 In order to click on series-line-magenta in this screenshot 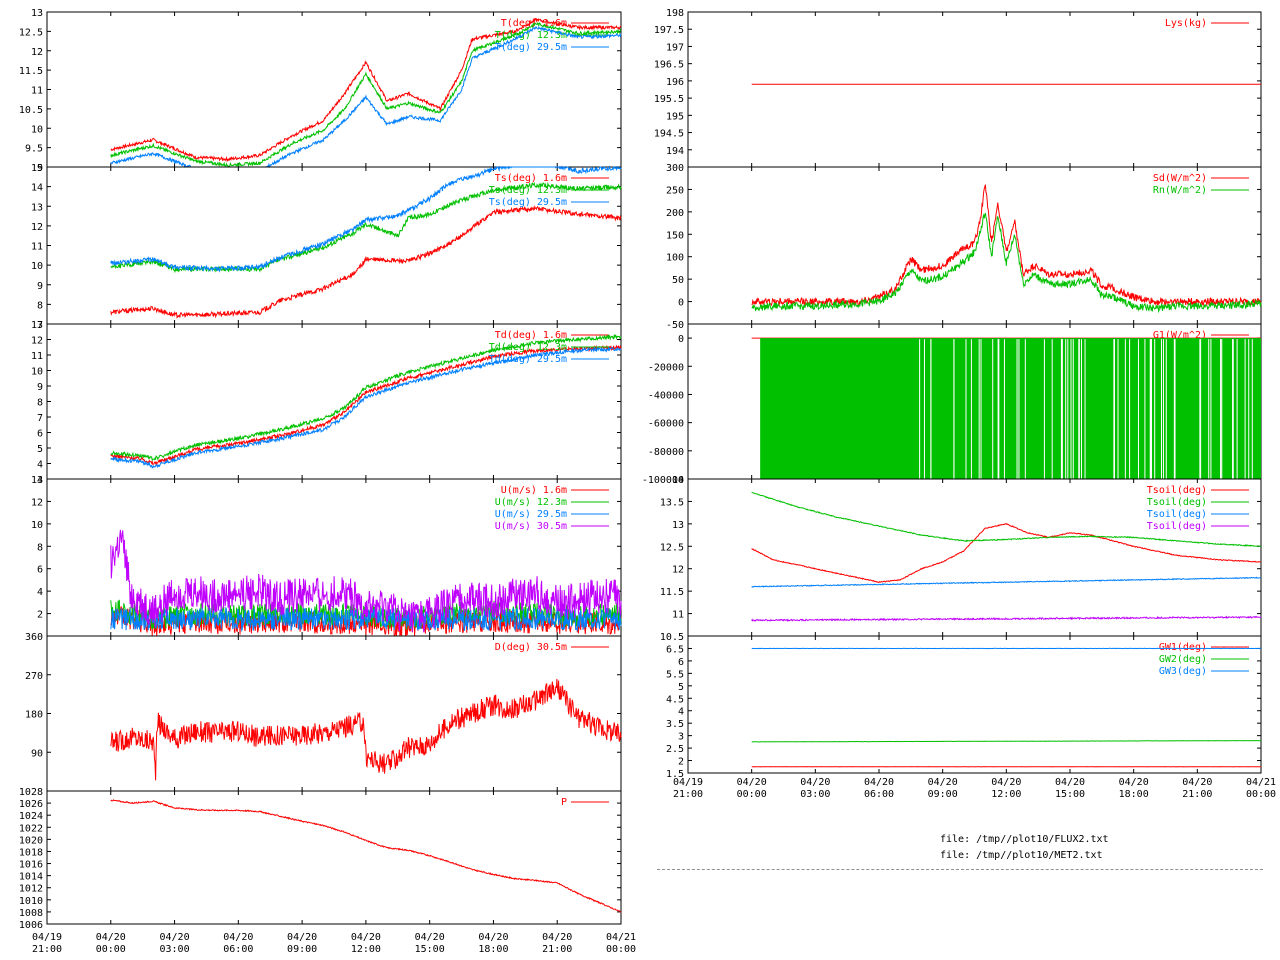, I will do `click(366, 581)`.